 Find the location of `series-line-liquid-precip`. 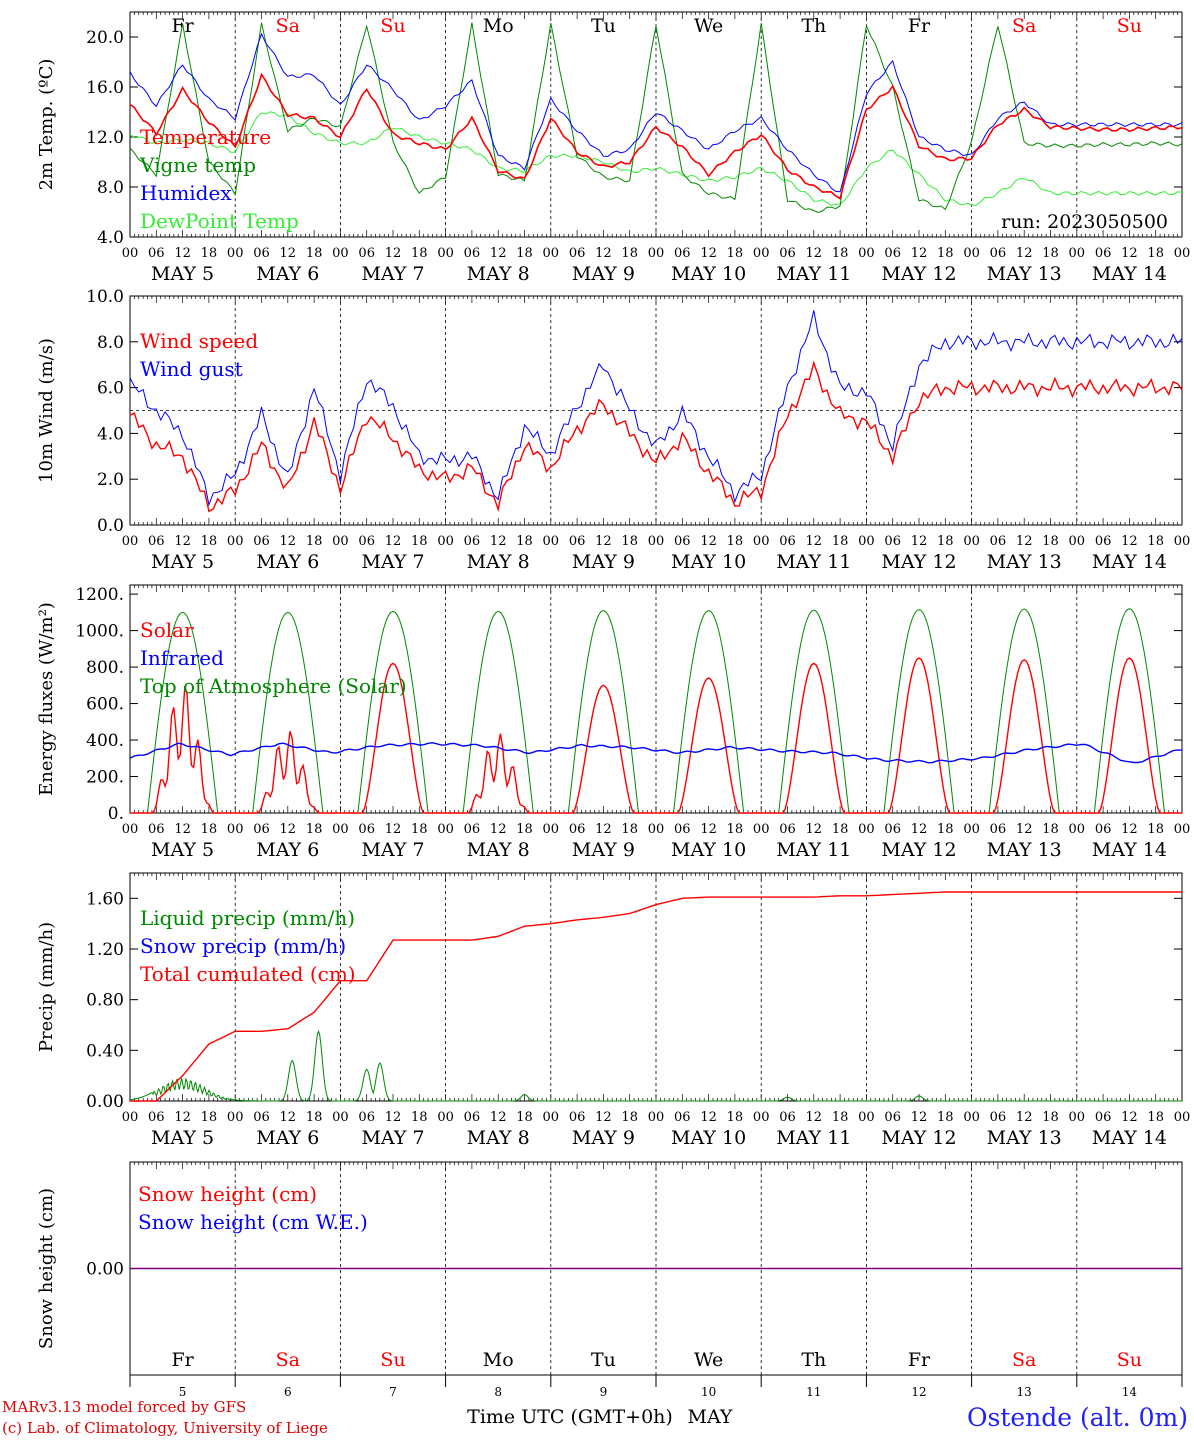

series-line-liquid-precip is located at coordinates (655, 1065).